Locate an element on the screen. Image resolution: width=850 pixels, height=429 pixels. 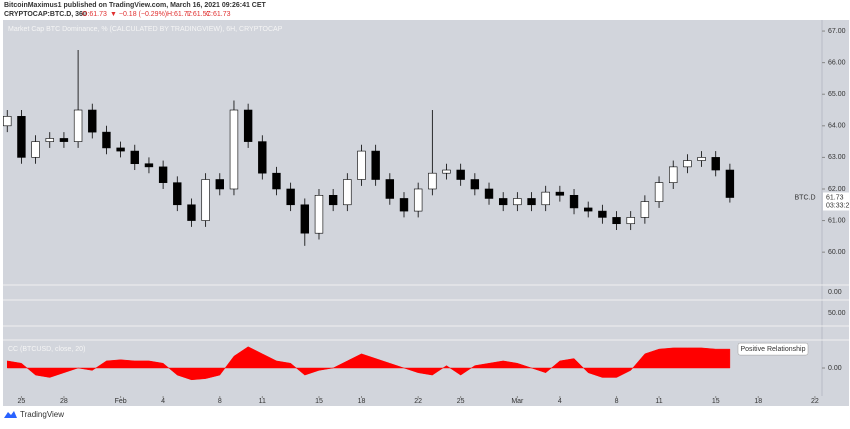
x-tick-label: Feb is located at coordinates (121, 401).